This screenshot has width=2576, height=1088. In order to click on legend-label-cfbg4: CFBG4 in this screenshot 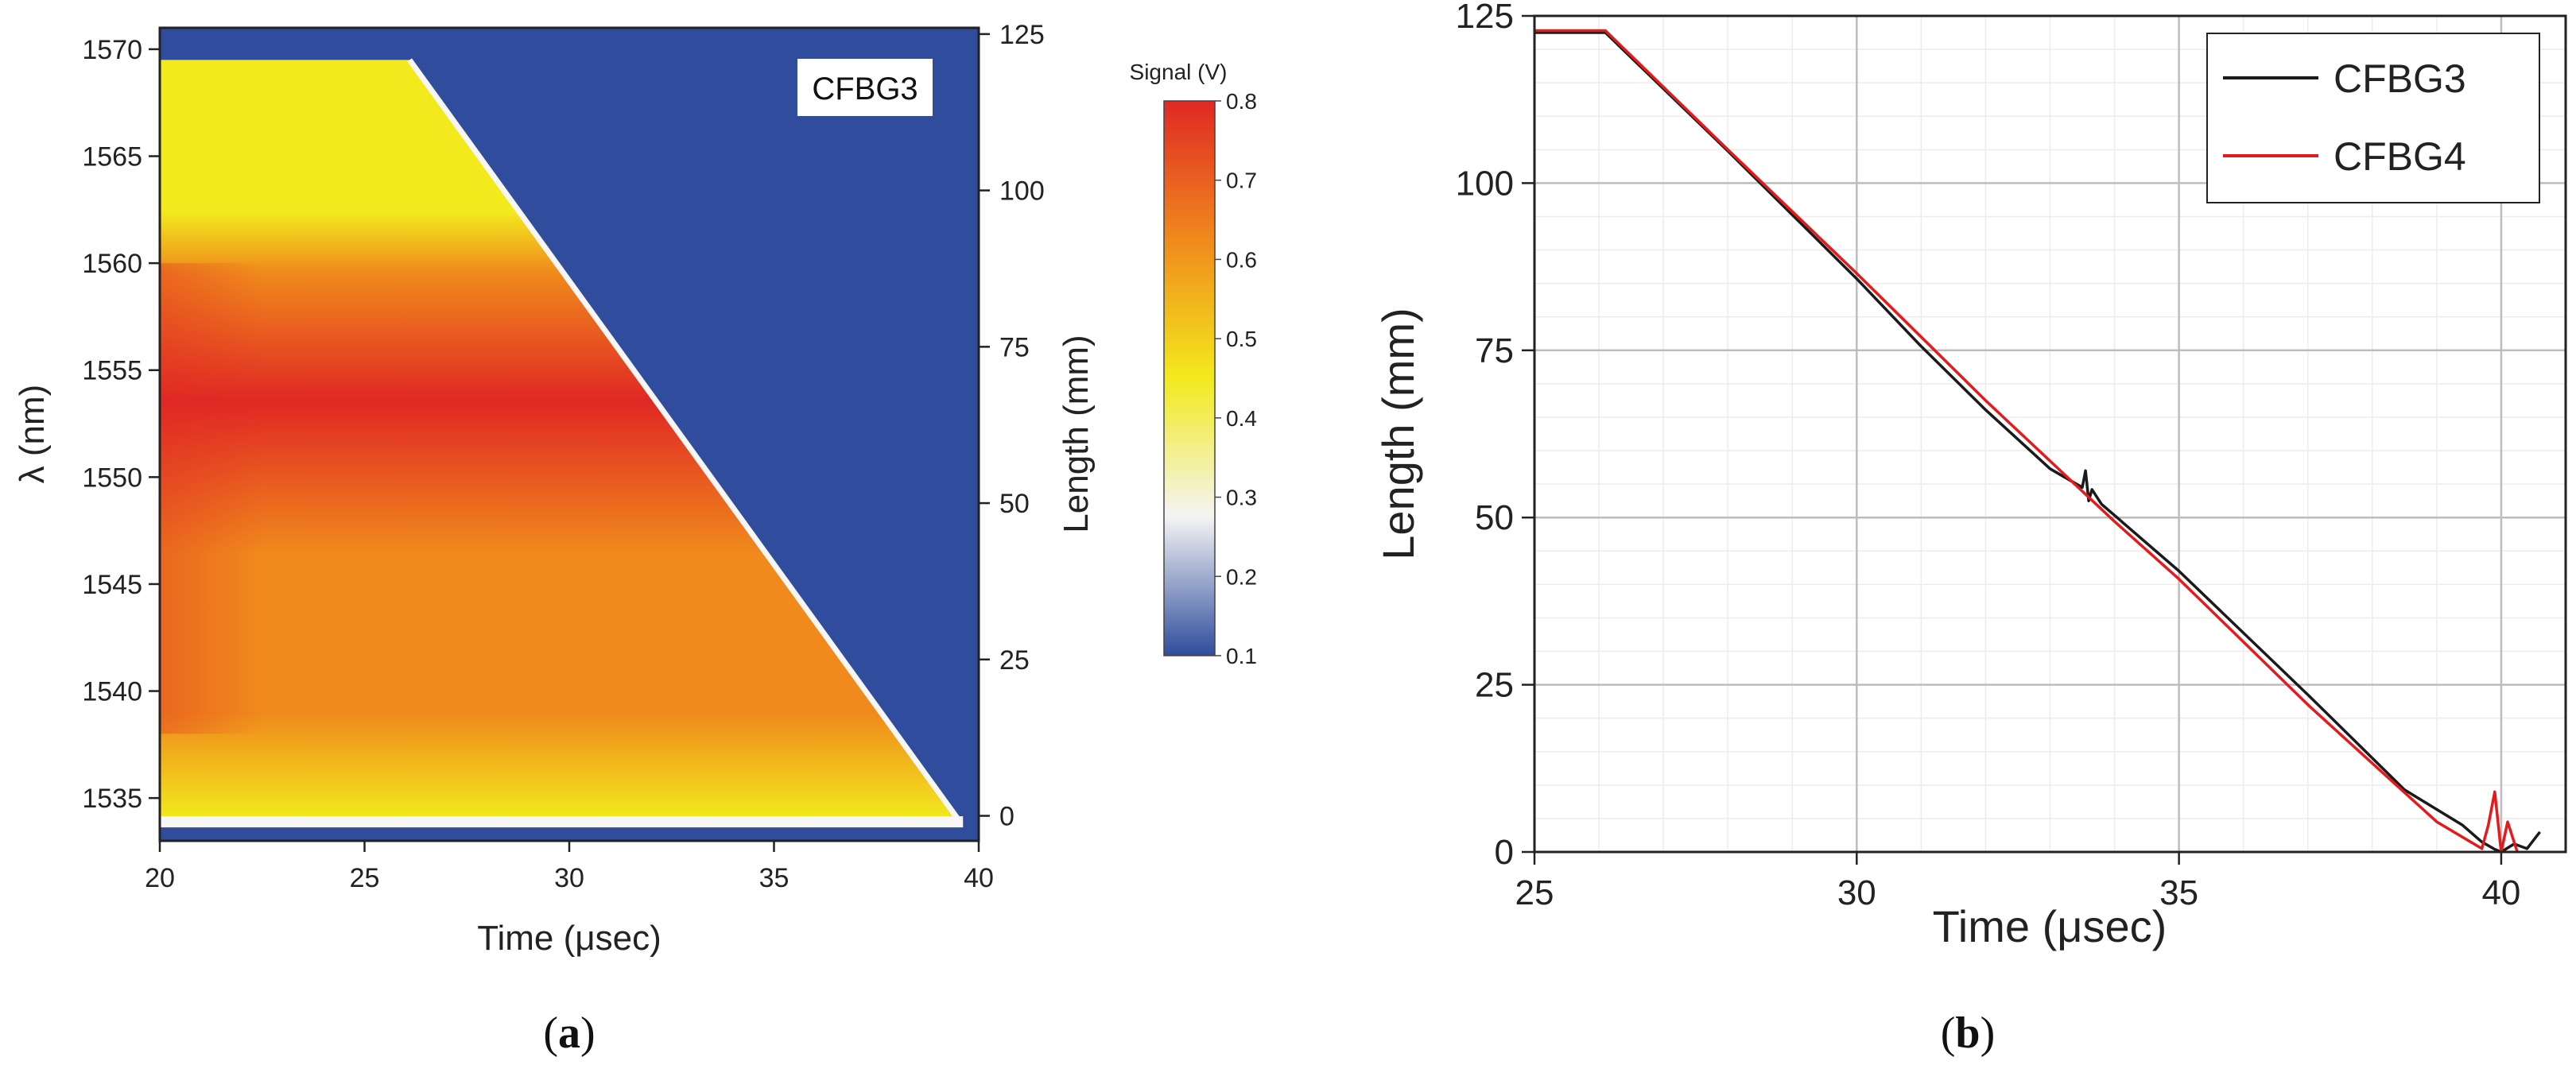, I will do `click(2400, 156)`.